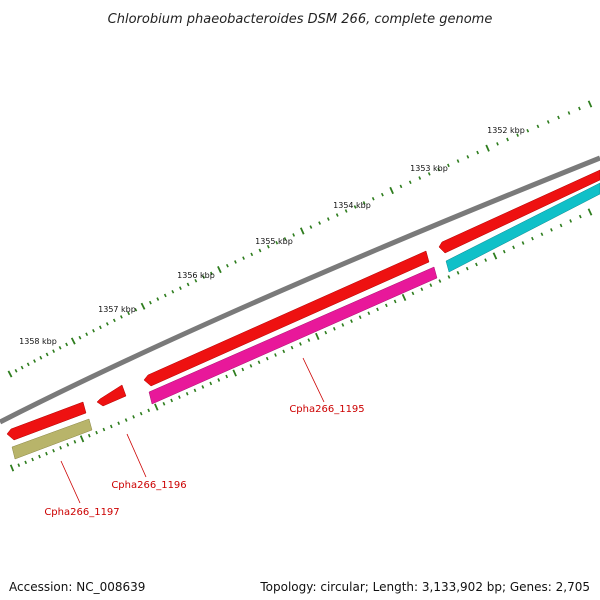  Describe the element at coordinates (429, 168) in the screenshot. I see `tick-label-1353: 1353 kbp` at that location.